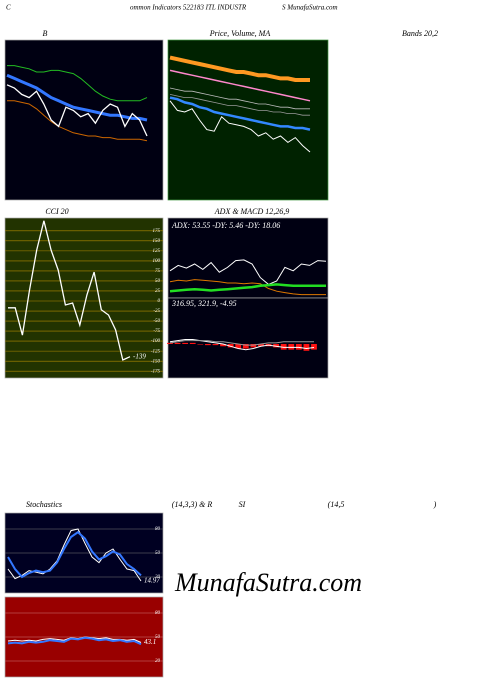 This screenshot has width=500, height=680. What do you see at coordinates (156, 341) in the screenshot?
I see `y-tick-label: -100` at bounding box center [156, 341].